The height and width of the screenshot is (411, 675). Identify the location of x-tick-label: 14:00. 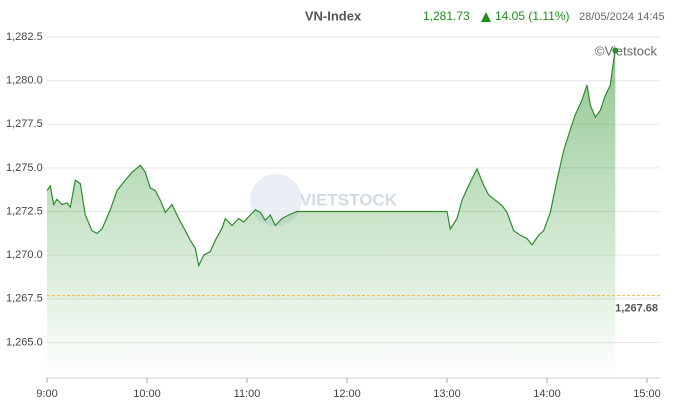
(547, 394).